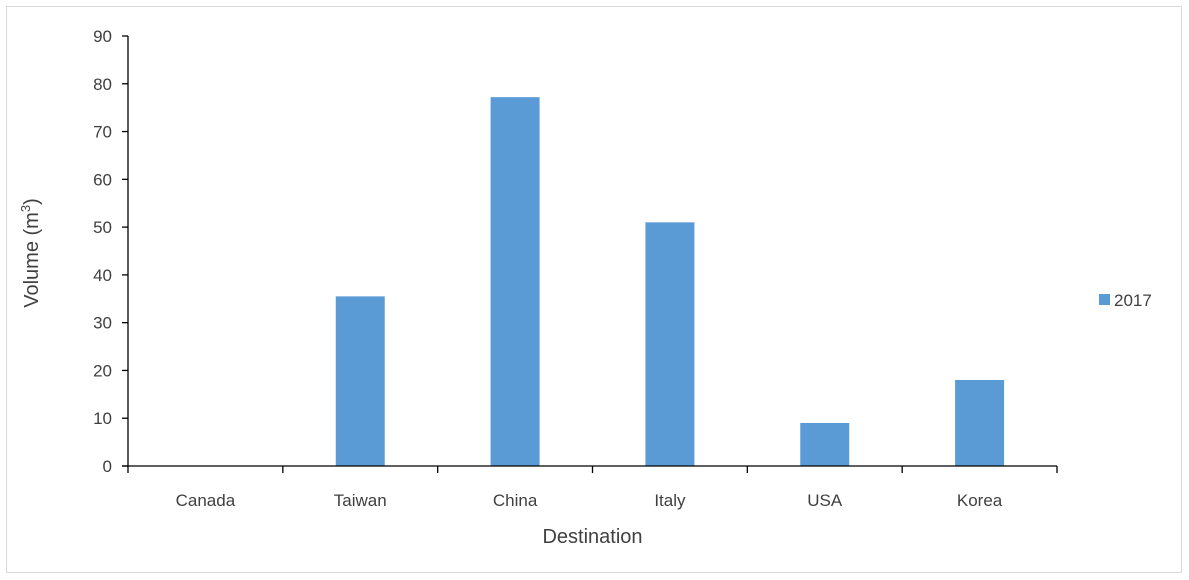  Describe the element at coordinates (825, 500) in the screenshot. I see `x-tick-label: USA` at that location.